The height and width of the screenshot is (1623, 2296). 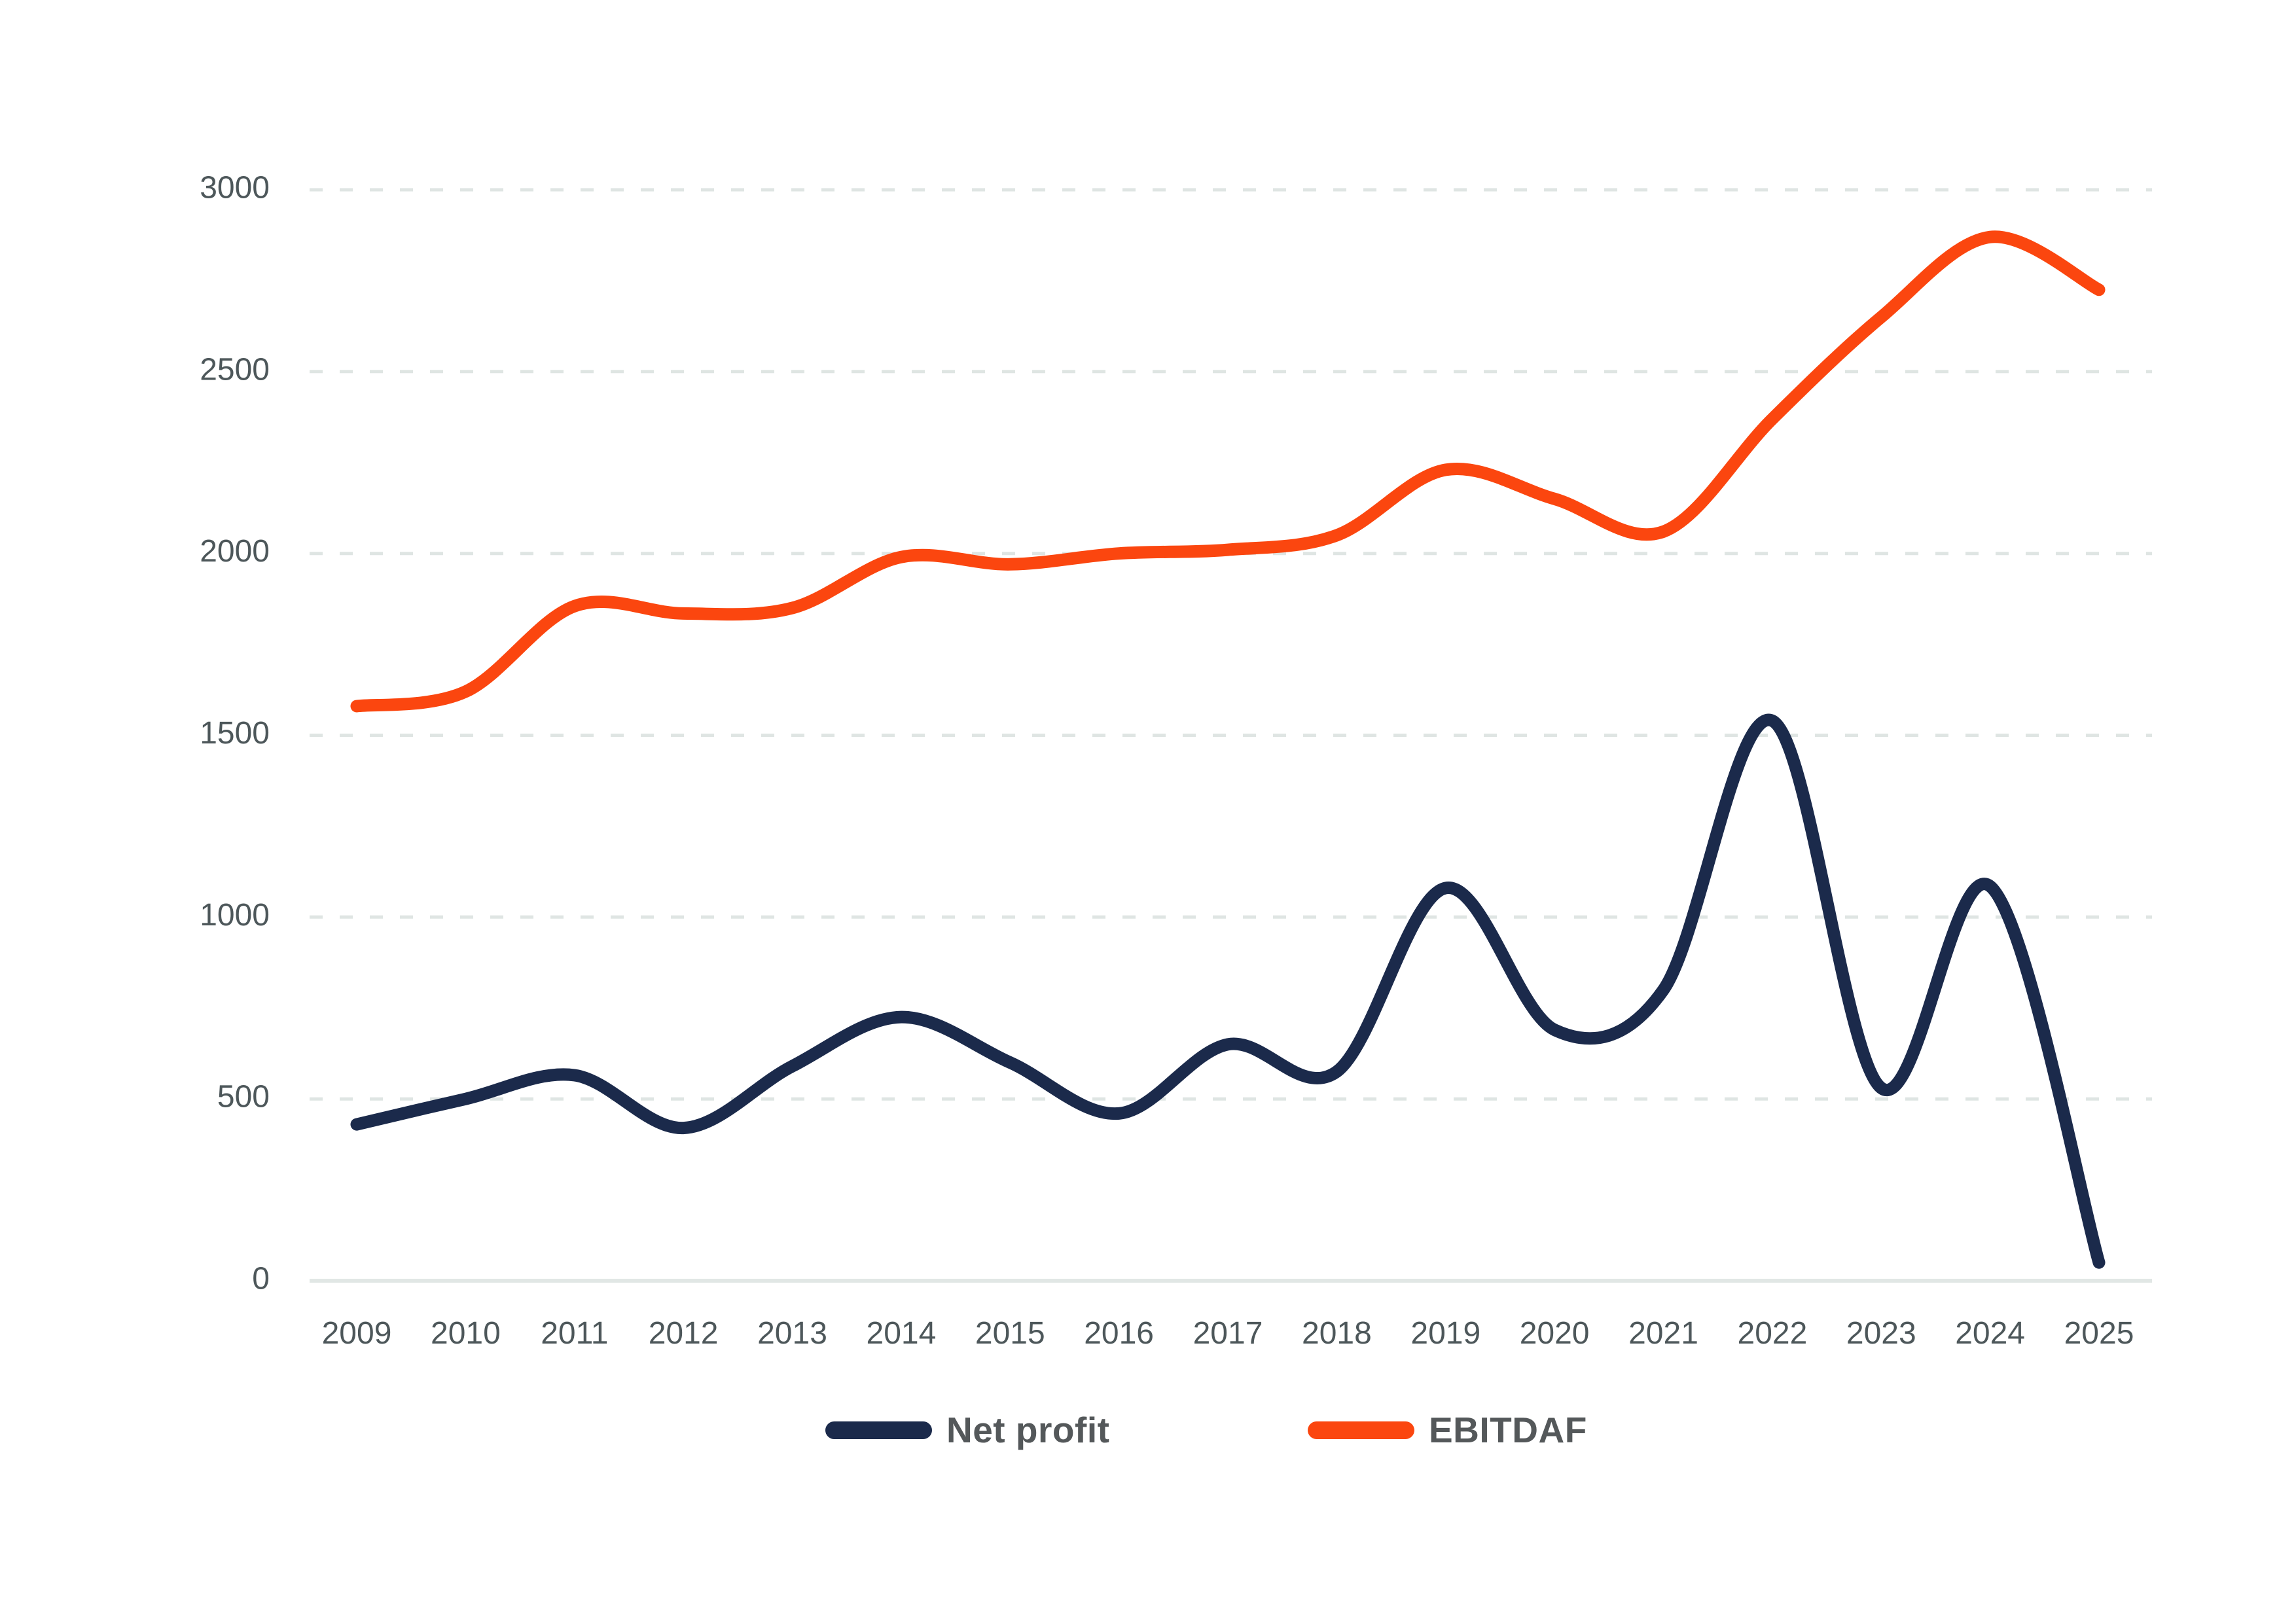 What do you see at coordinates (574, 1333) in the screenshot?
I see `x-tick-label-2011: 2011` at bounding box center [574, 1333].